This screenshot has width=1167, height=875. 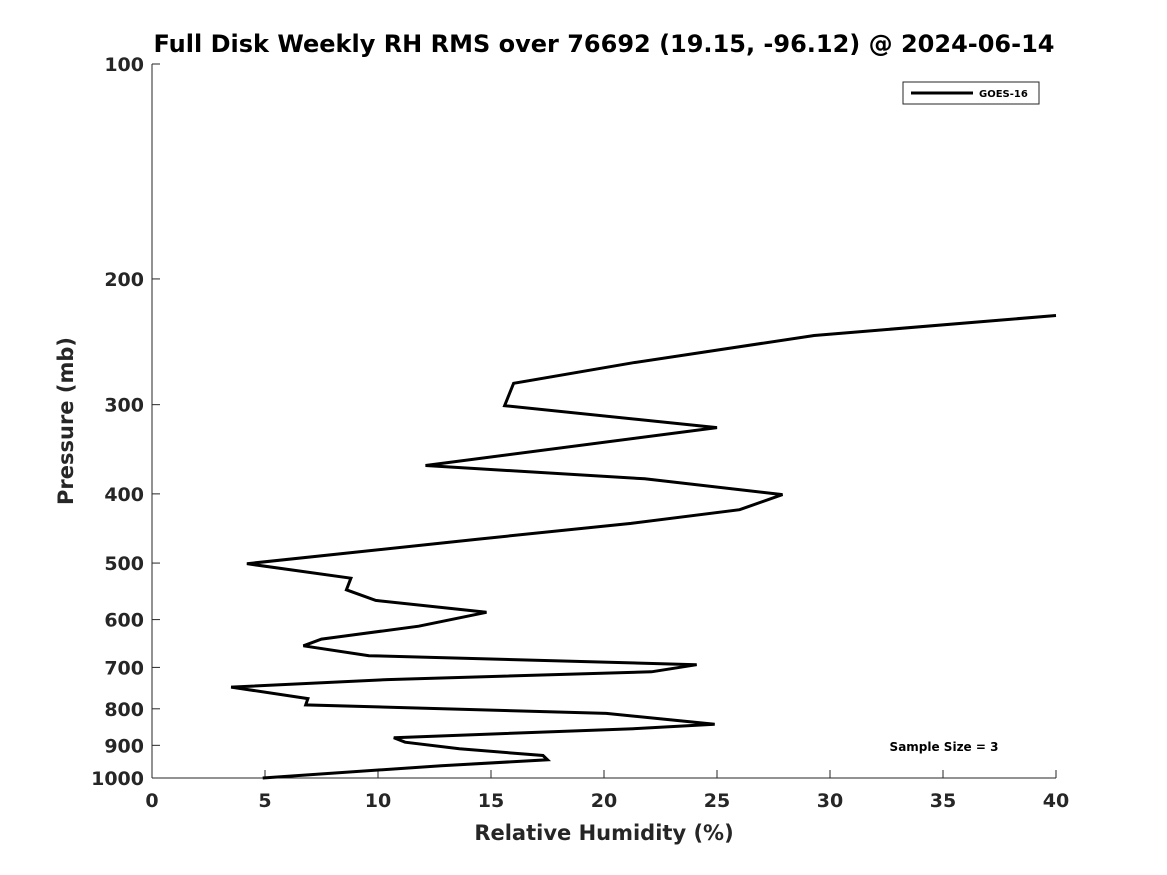 I want to click on x-tick-label: 40, so click(x=1056, y=801).